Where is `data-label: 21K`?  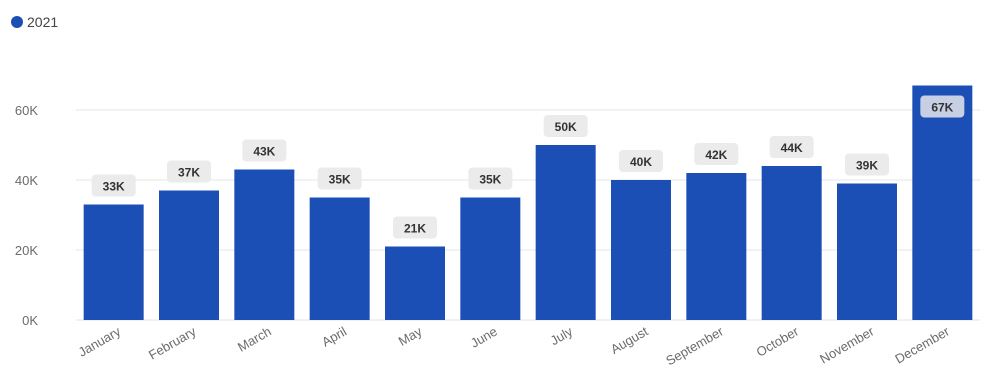
data-label: 21K is located at coordinates (415, 227).